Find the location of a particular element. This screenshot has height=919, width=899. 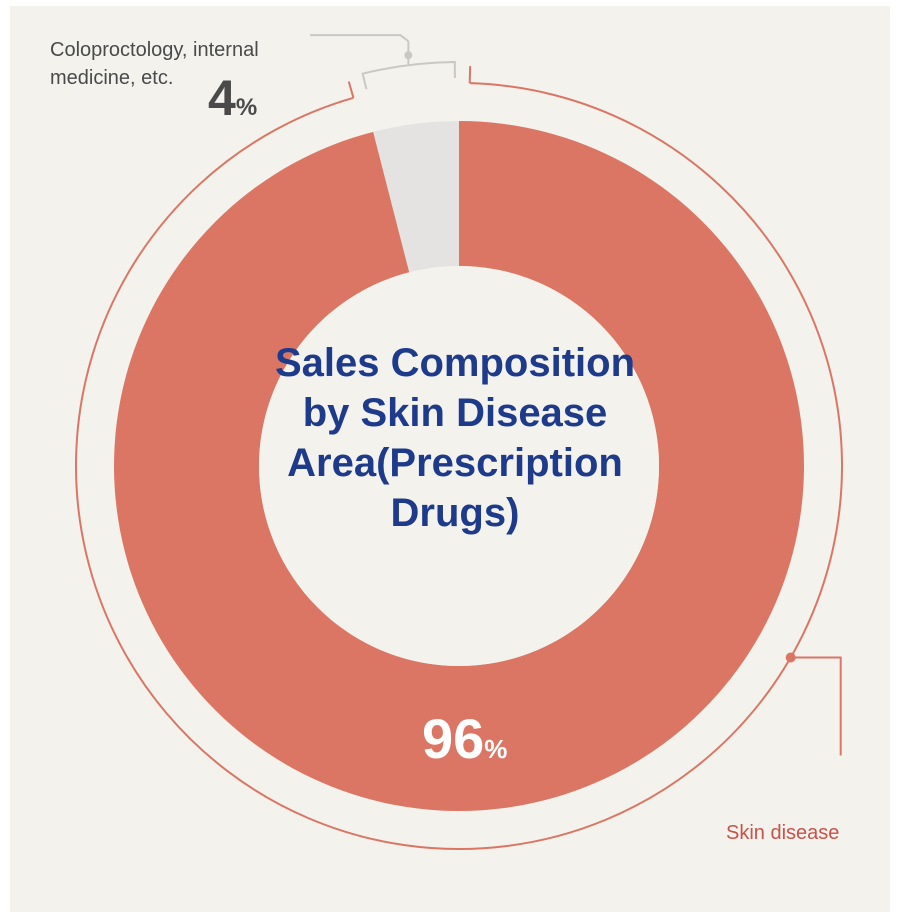

skin-disease-leader-line is located at coordinates (816, 706).